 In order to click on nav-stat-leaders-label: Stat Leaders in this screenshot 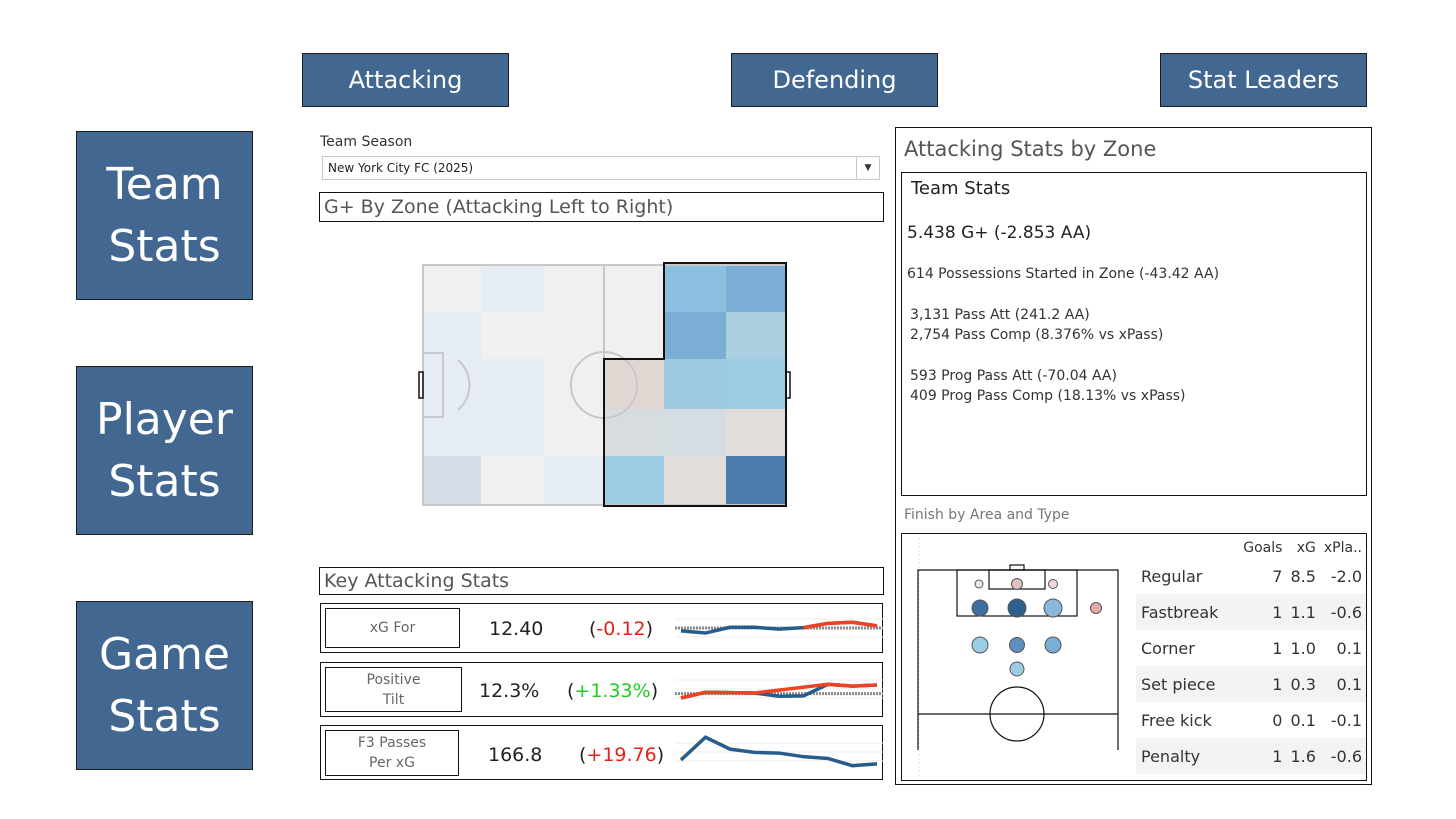, I will do `click(1263, 80)`.